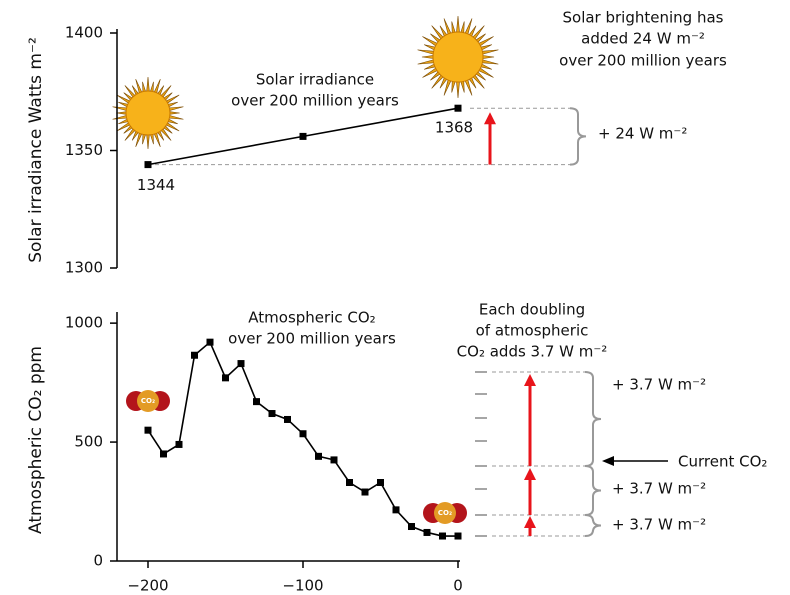  Describe the element at coordinates (643, 18) in the screenshot. I see `annotation: Solar brightening has` at that location.